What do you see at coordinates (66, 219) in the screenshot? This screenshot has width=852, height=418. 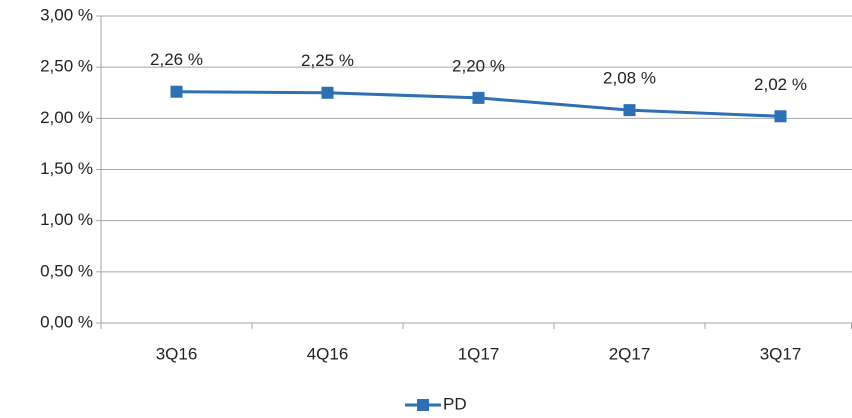 I see `y-tick-label: 1,00 %` at bounding box center [66, 219].